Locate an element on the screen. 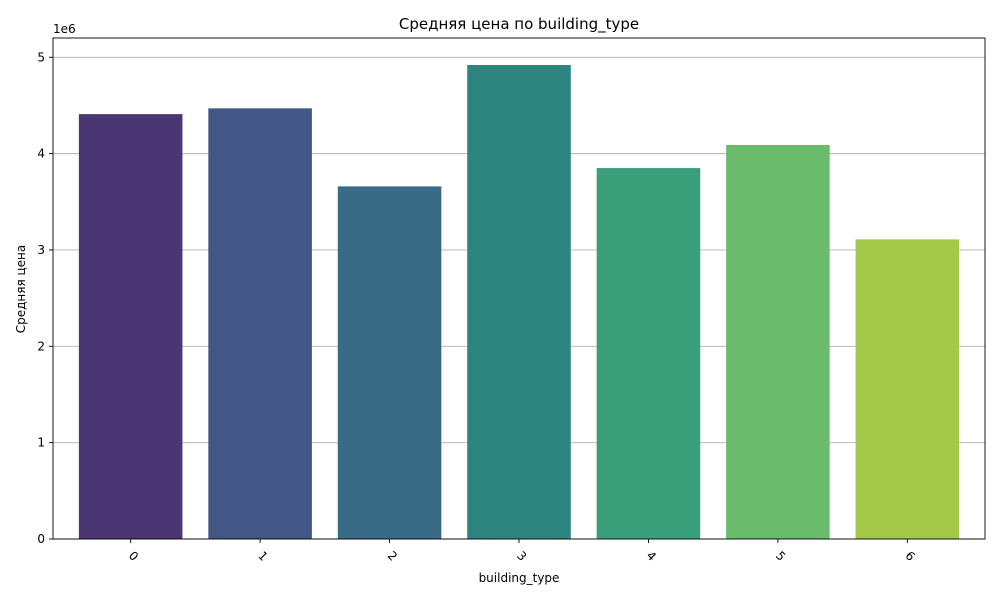  x-tick-label: 2 is located at coordinates (392, 556).